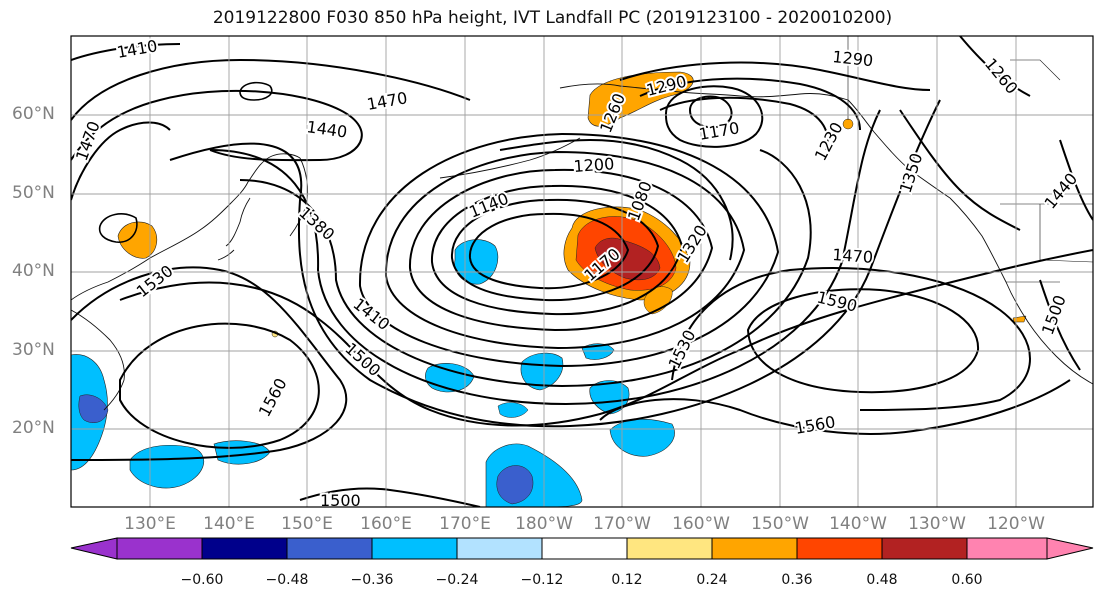 This screenshot has width=1105, height=601. Describe the element at coordinates (219, 385) in the screenshot. I see `contour-1560-west` at that location.